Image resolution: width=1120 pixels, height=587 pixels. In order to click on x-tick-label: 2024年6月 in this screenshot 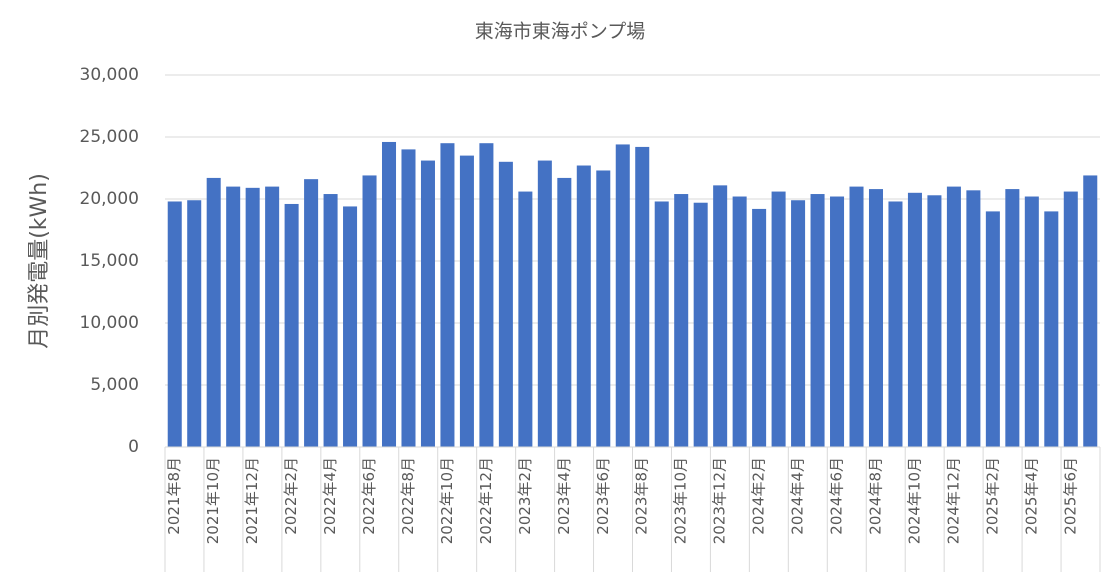, I will do `click(837, 496)`.